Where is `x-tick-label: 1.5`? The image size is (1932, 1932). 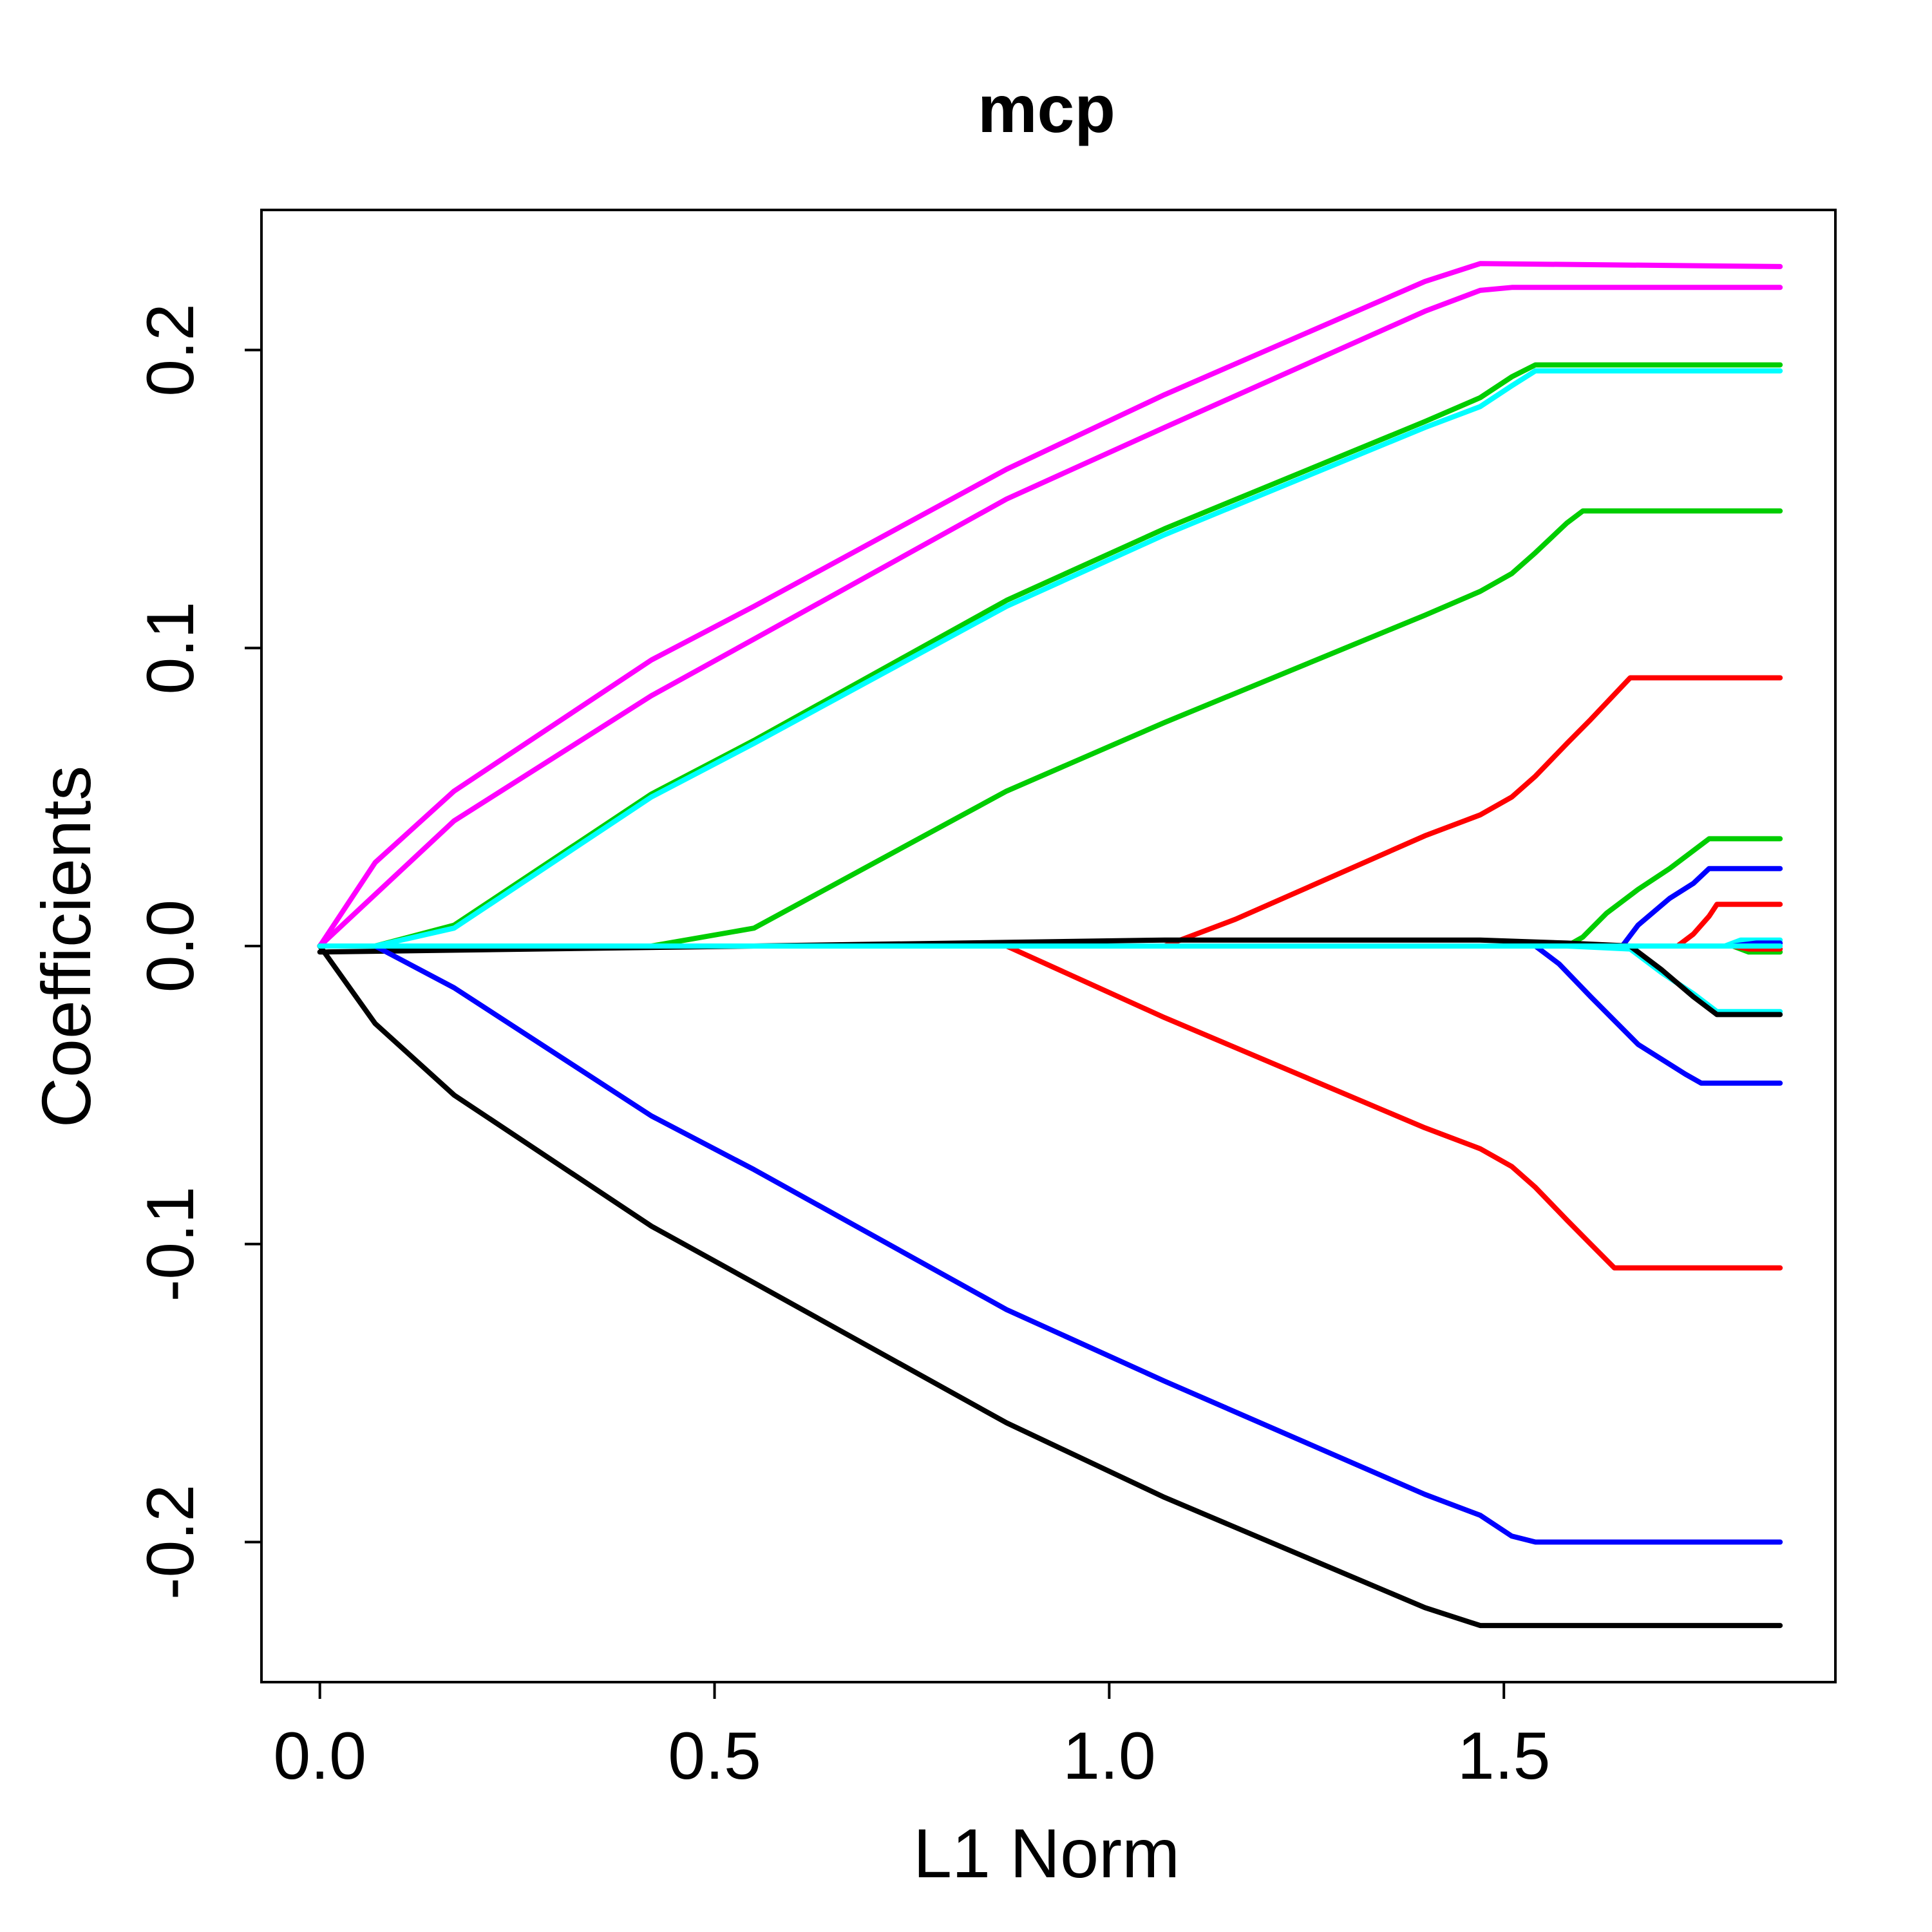
x-tick-label: 1.5 is located at coordinates (1504, 1756).